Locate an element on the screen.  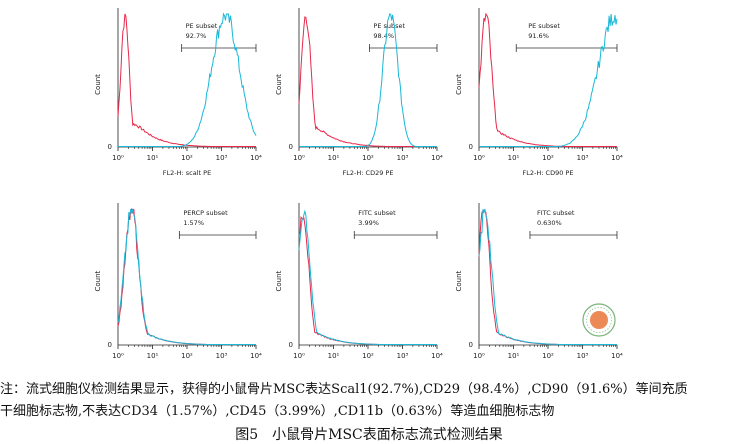
x-tick-label-3-2: 10² is located at coordinates (187, 356).